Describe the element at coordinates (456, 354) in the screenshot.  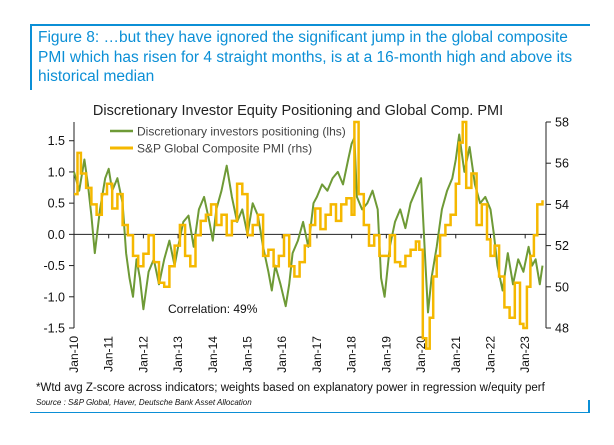
I see `x-tick-label: Jan-21` at that location.